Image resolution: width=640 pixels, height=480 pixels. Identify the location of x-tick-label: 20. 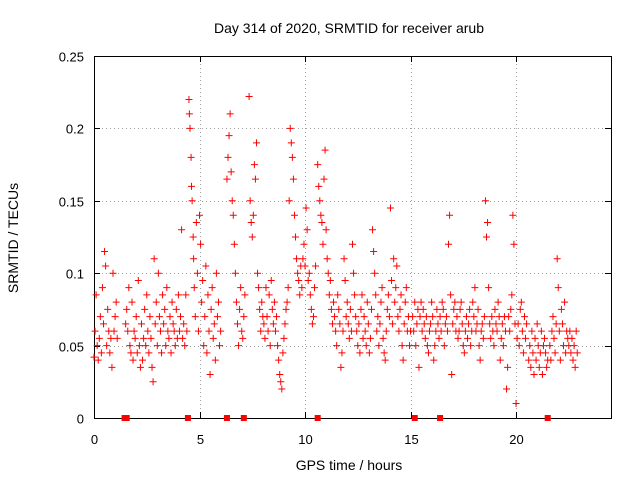
(516, 439).